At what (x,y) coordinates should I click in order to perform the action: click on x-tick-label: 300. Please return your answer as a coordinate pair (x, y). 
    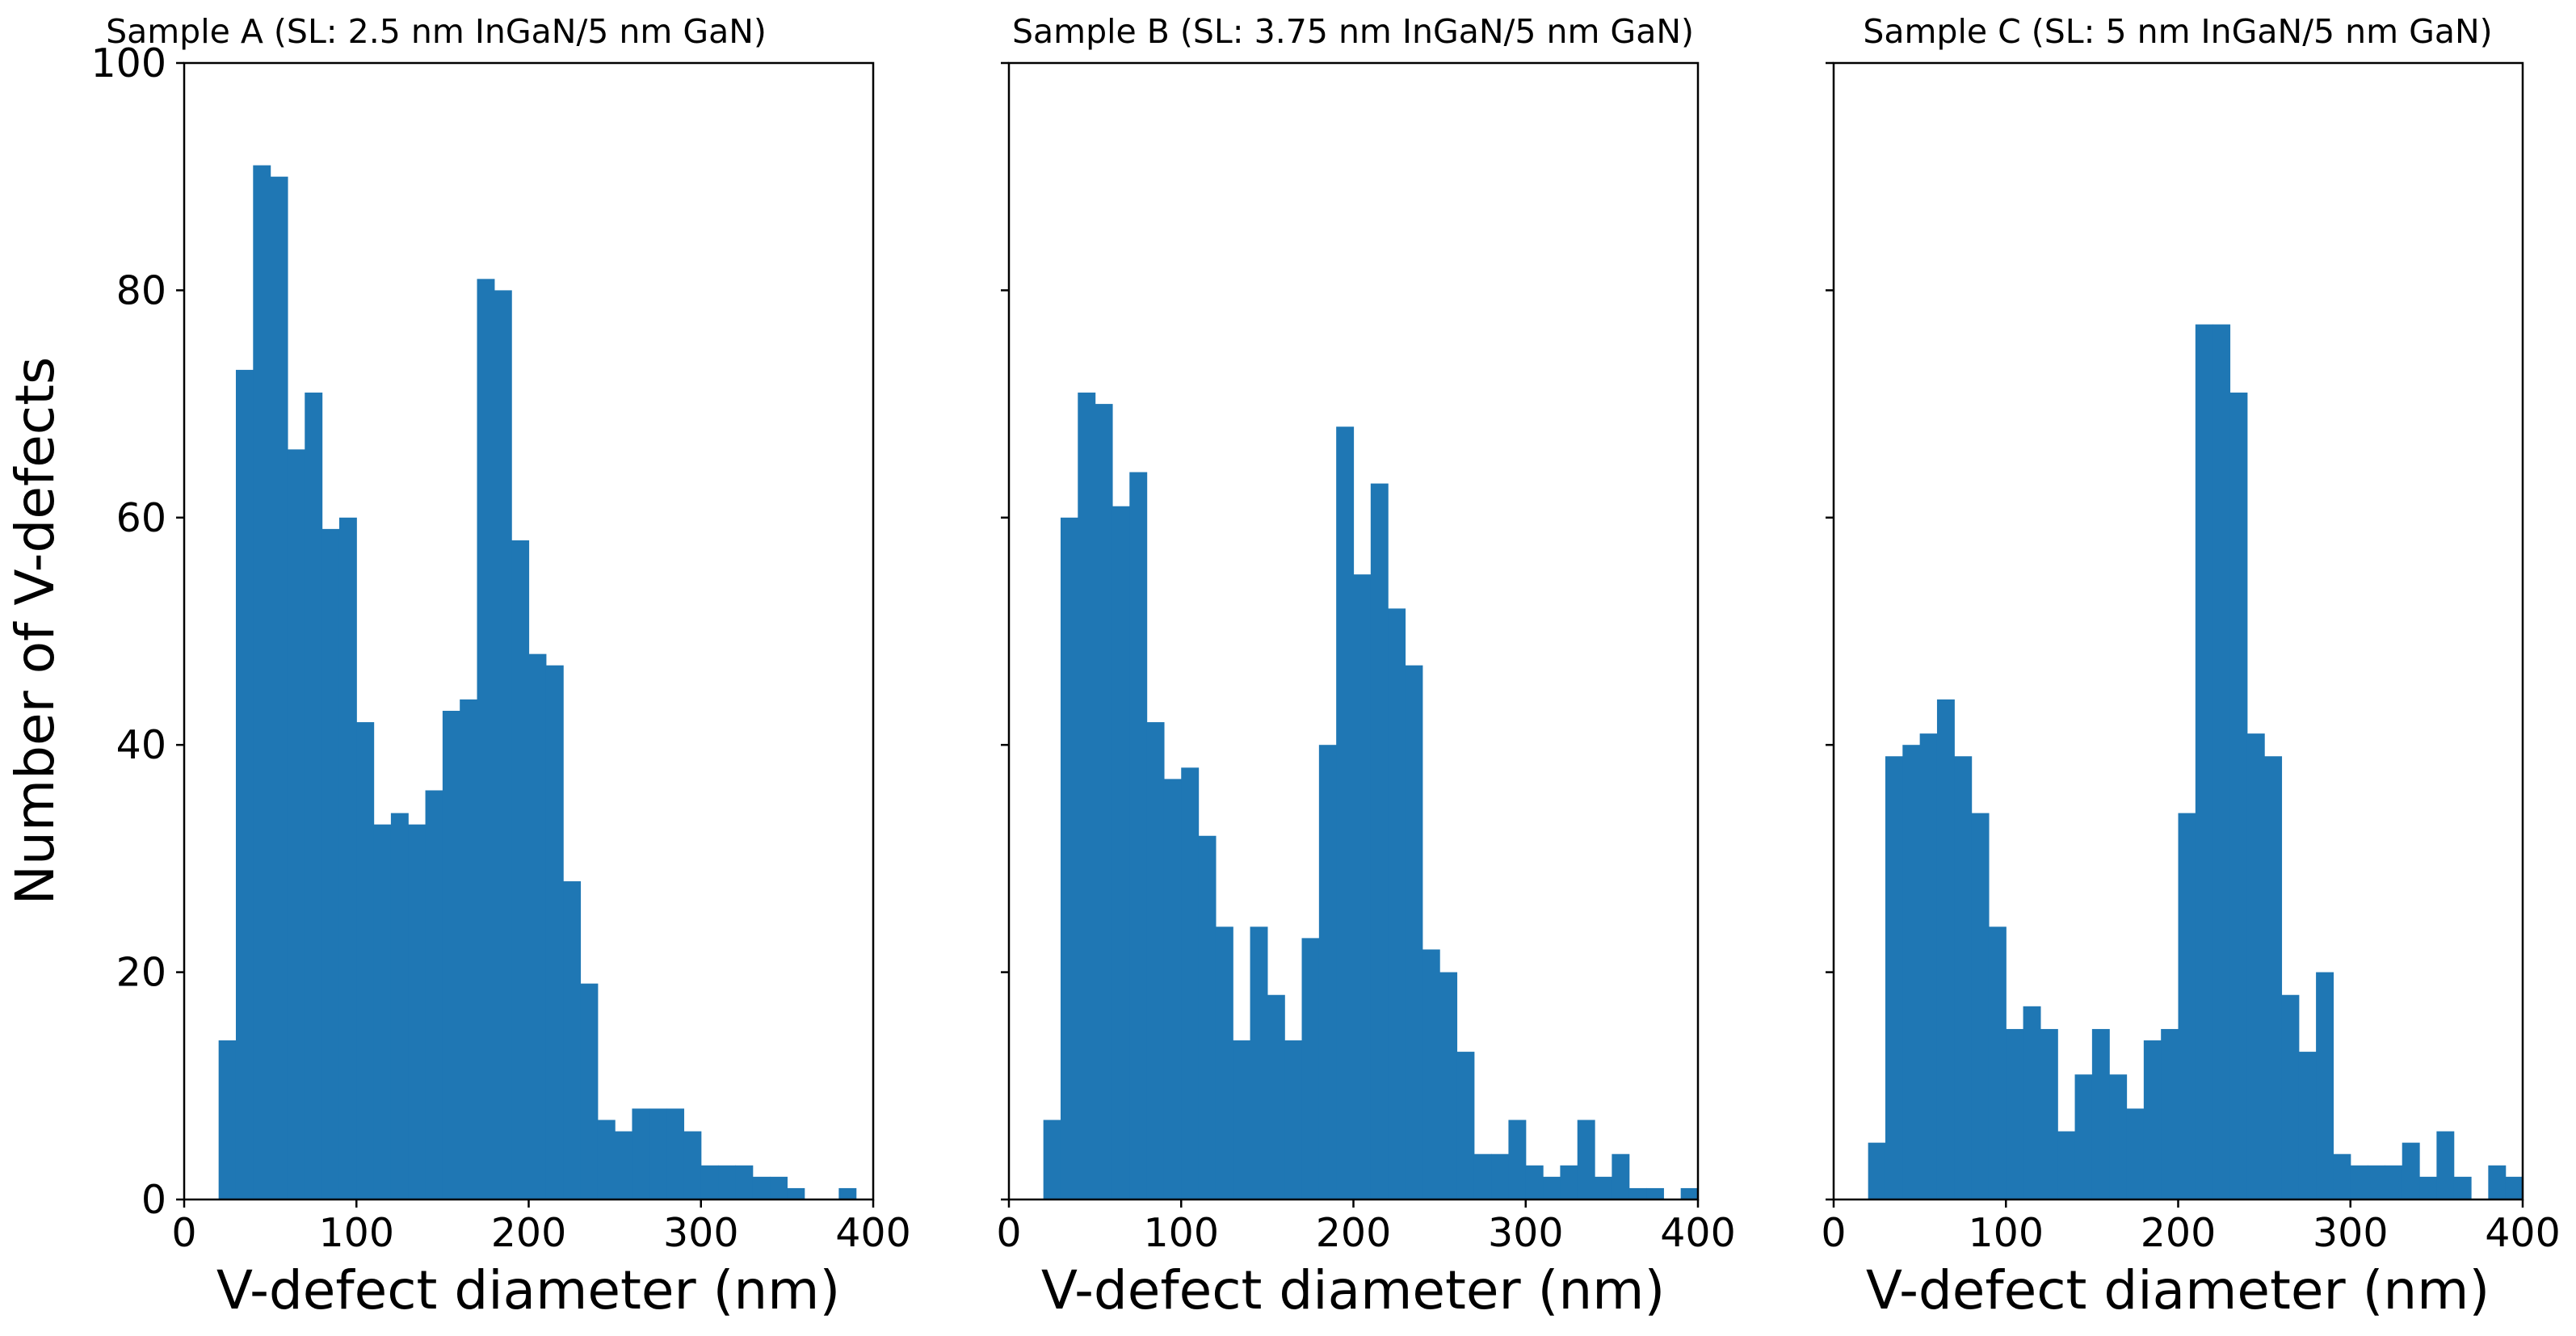
    Looking at the image, I should click on (2351, 1233).